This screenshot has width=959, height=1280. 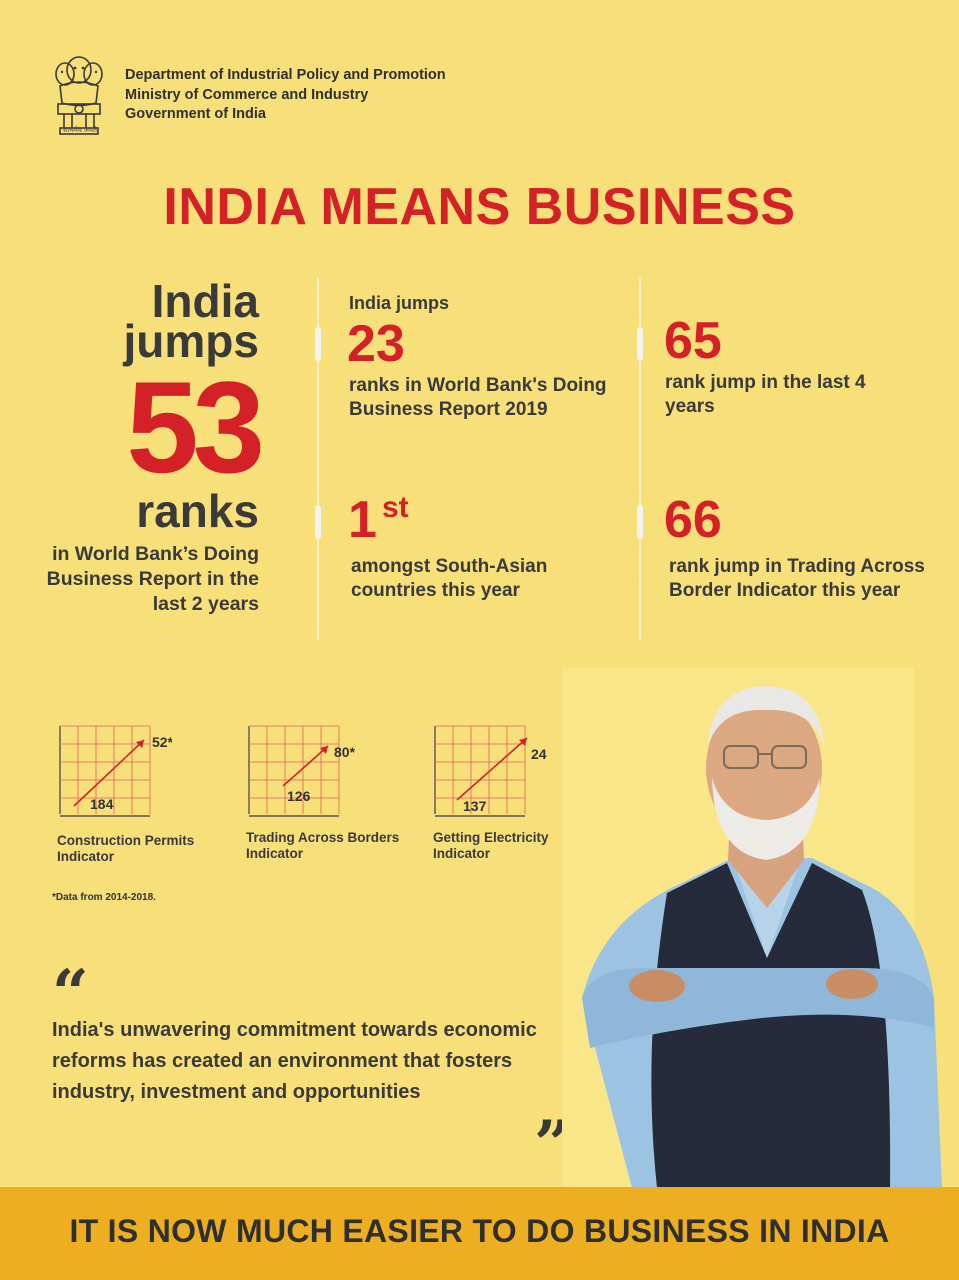 What do you see at coordinates (762, 937) in the screenshot?
I see `portrait-image` at bounding box center [762, 937].